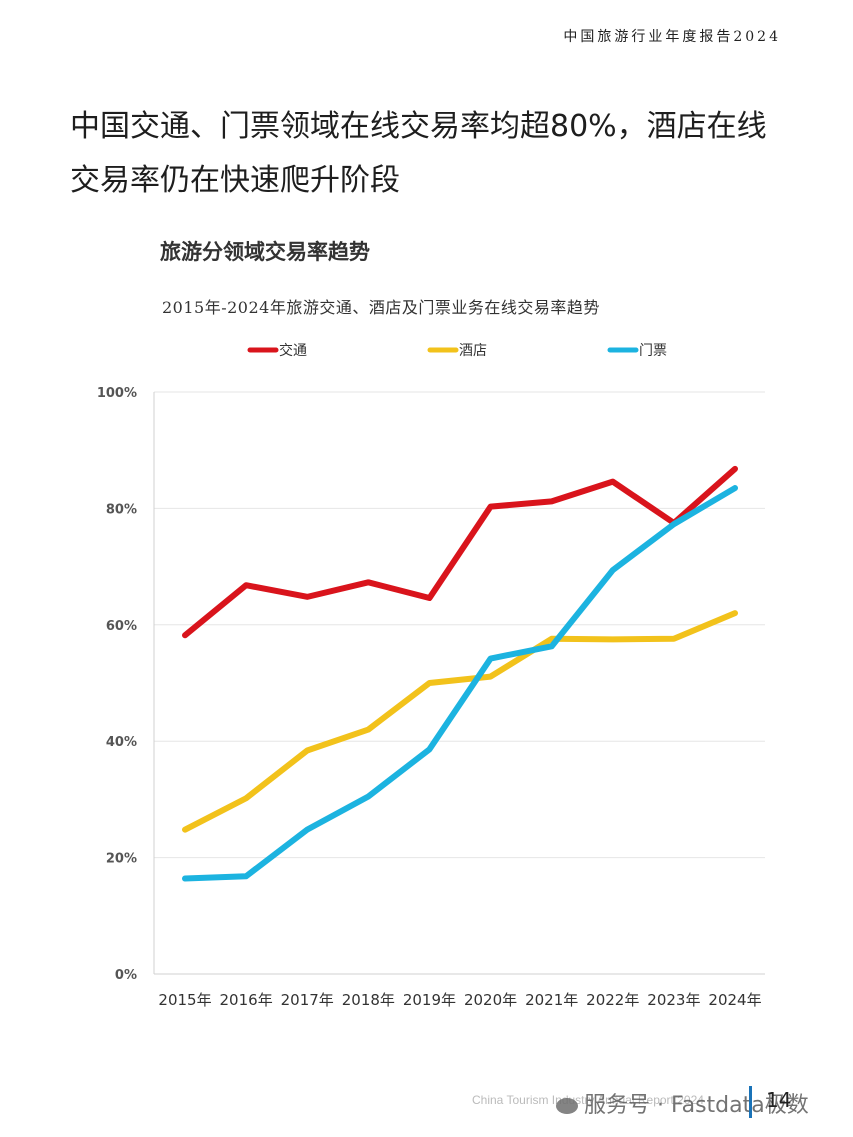 The image size is (853, 1137). Describe the element at coordinates (121, 742) in the screenshot. I see `y-tick-label: 40%` at that location.